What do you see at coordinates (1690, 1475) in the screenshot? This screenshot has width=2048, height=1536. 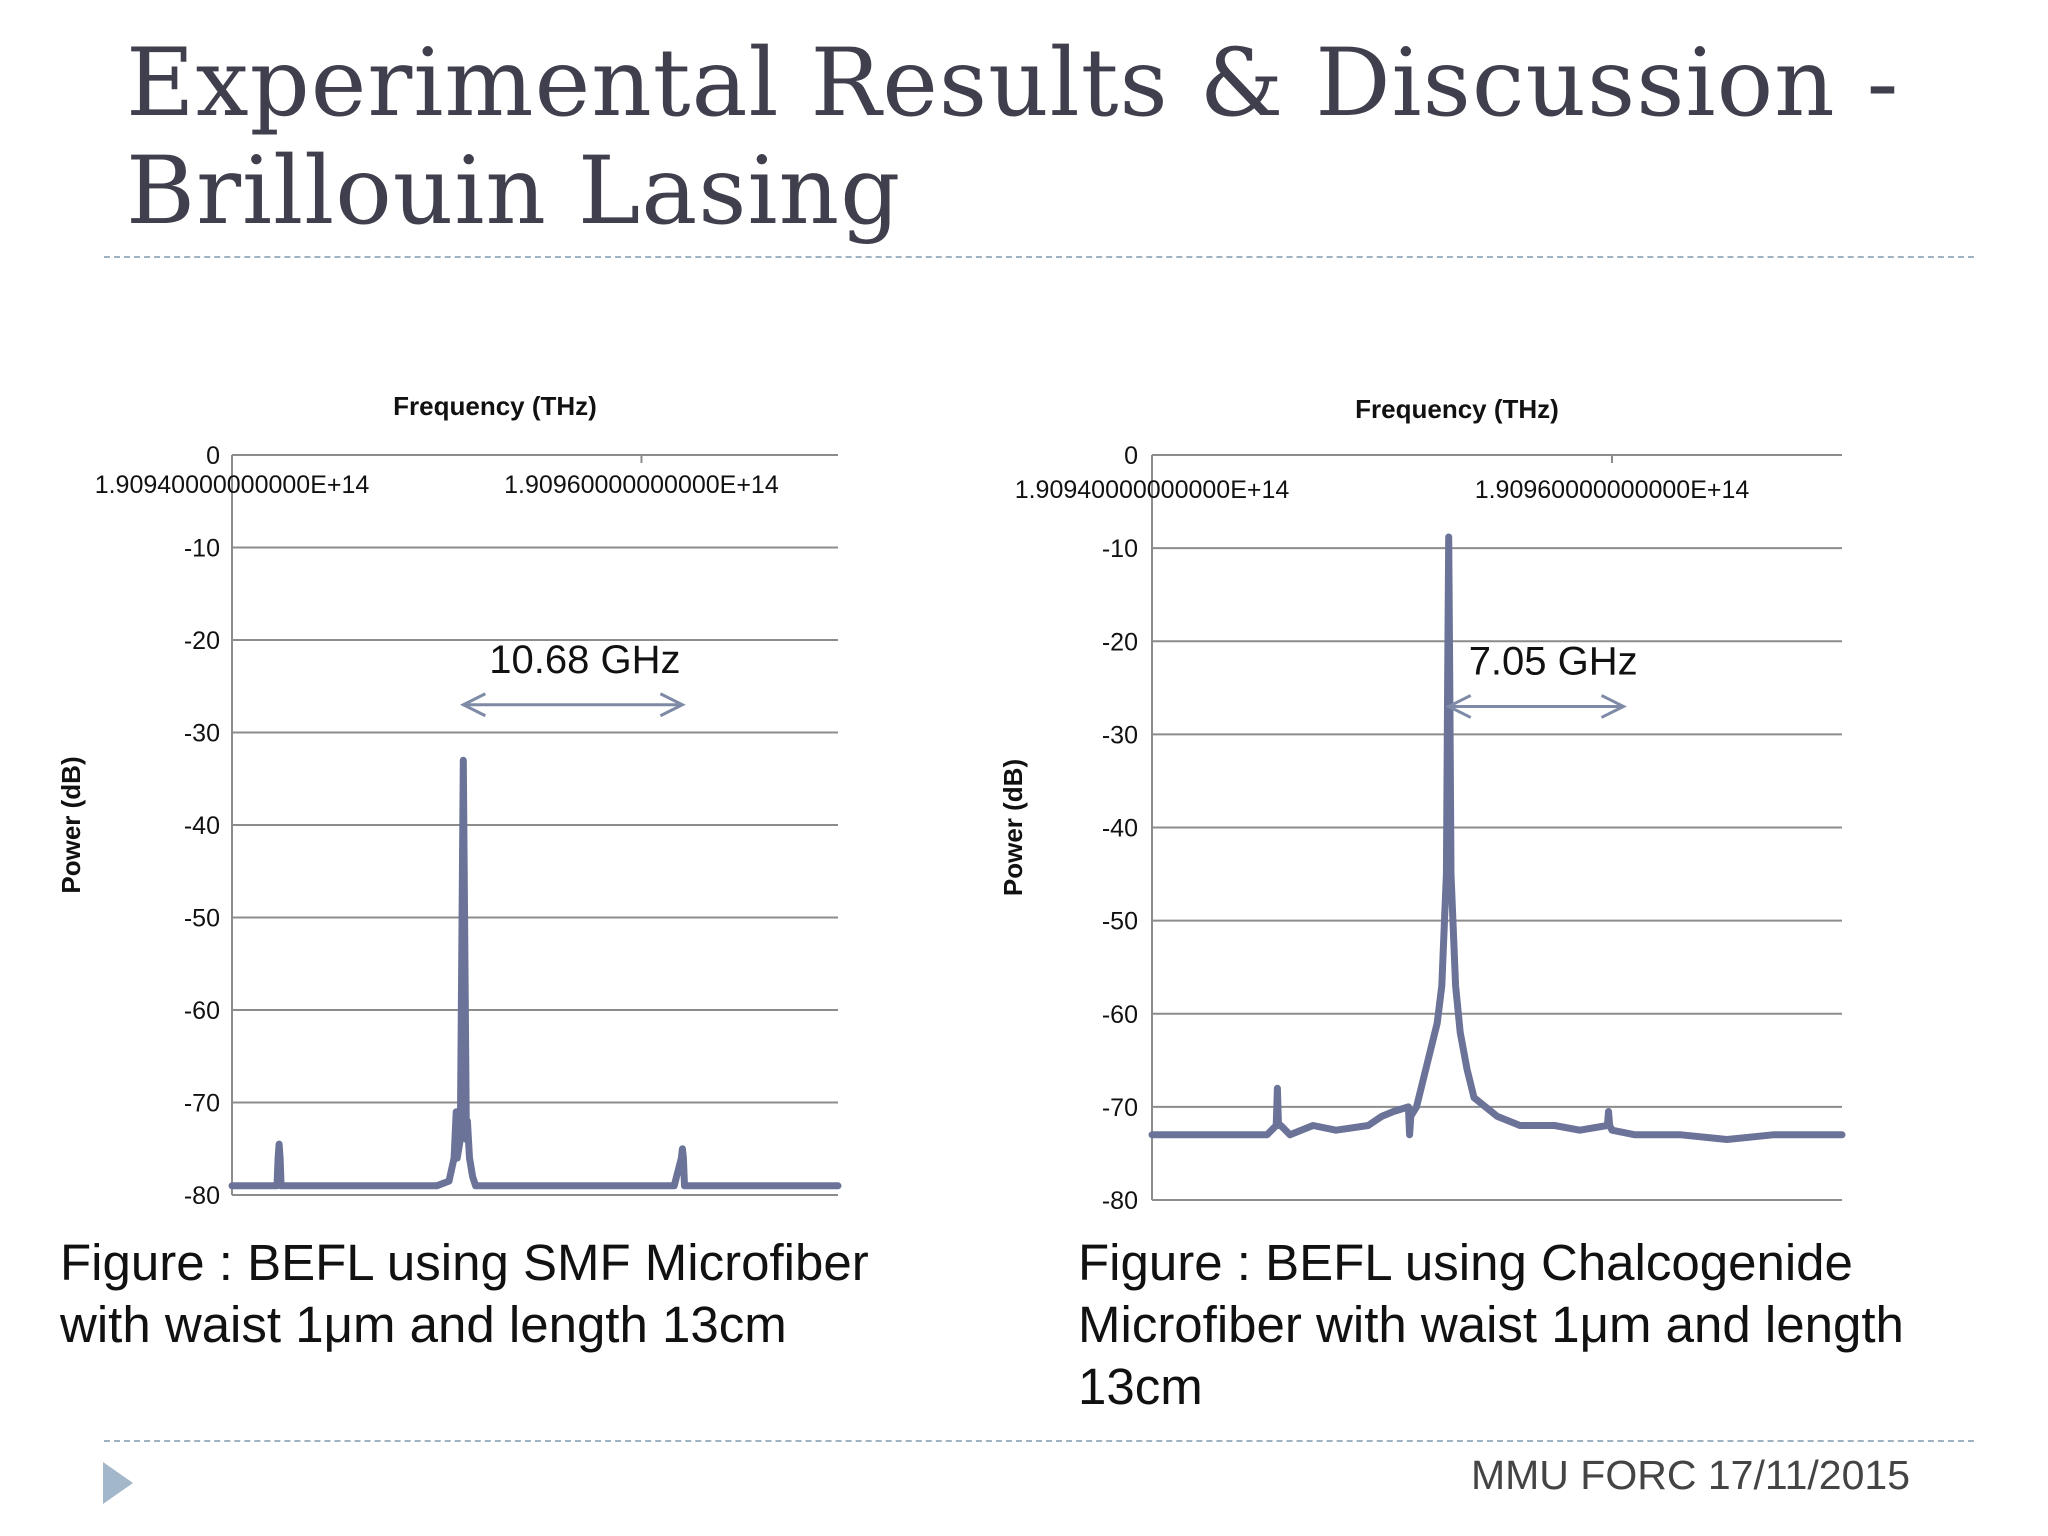 I see `footer-date: MMU FORC 17/11/2015` at bounding box center [1690, 1475].